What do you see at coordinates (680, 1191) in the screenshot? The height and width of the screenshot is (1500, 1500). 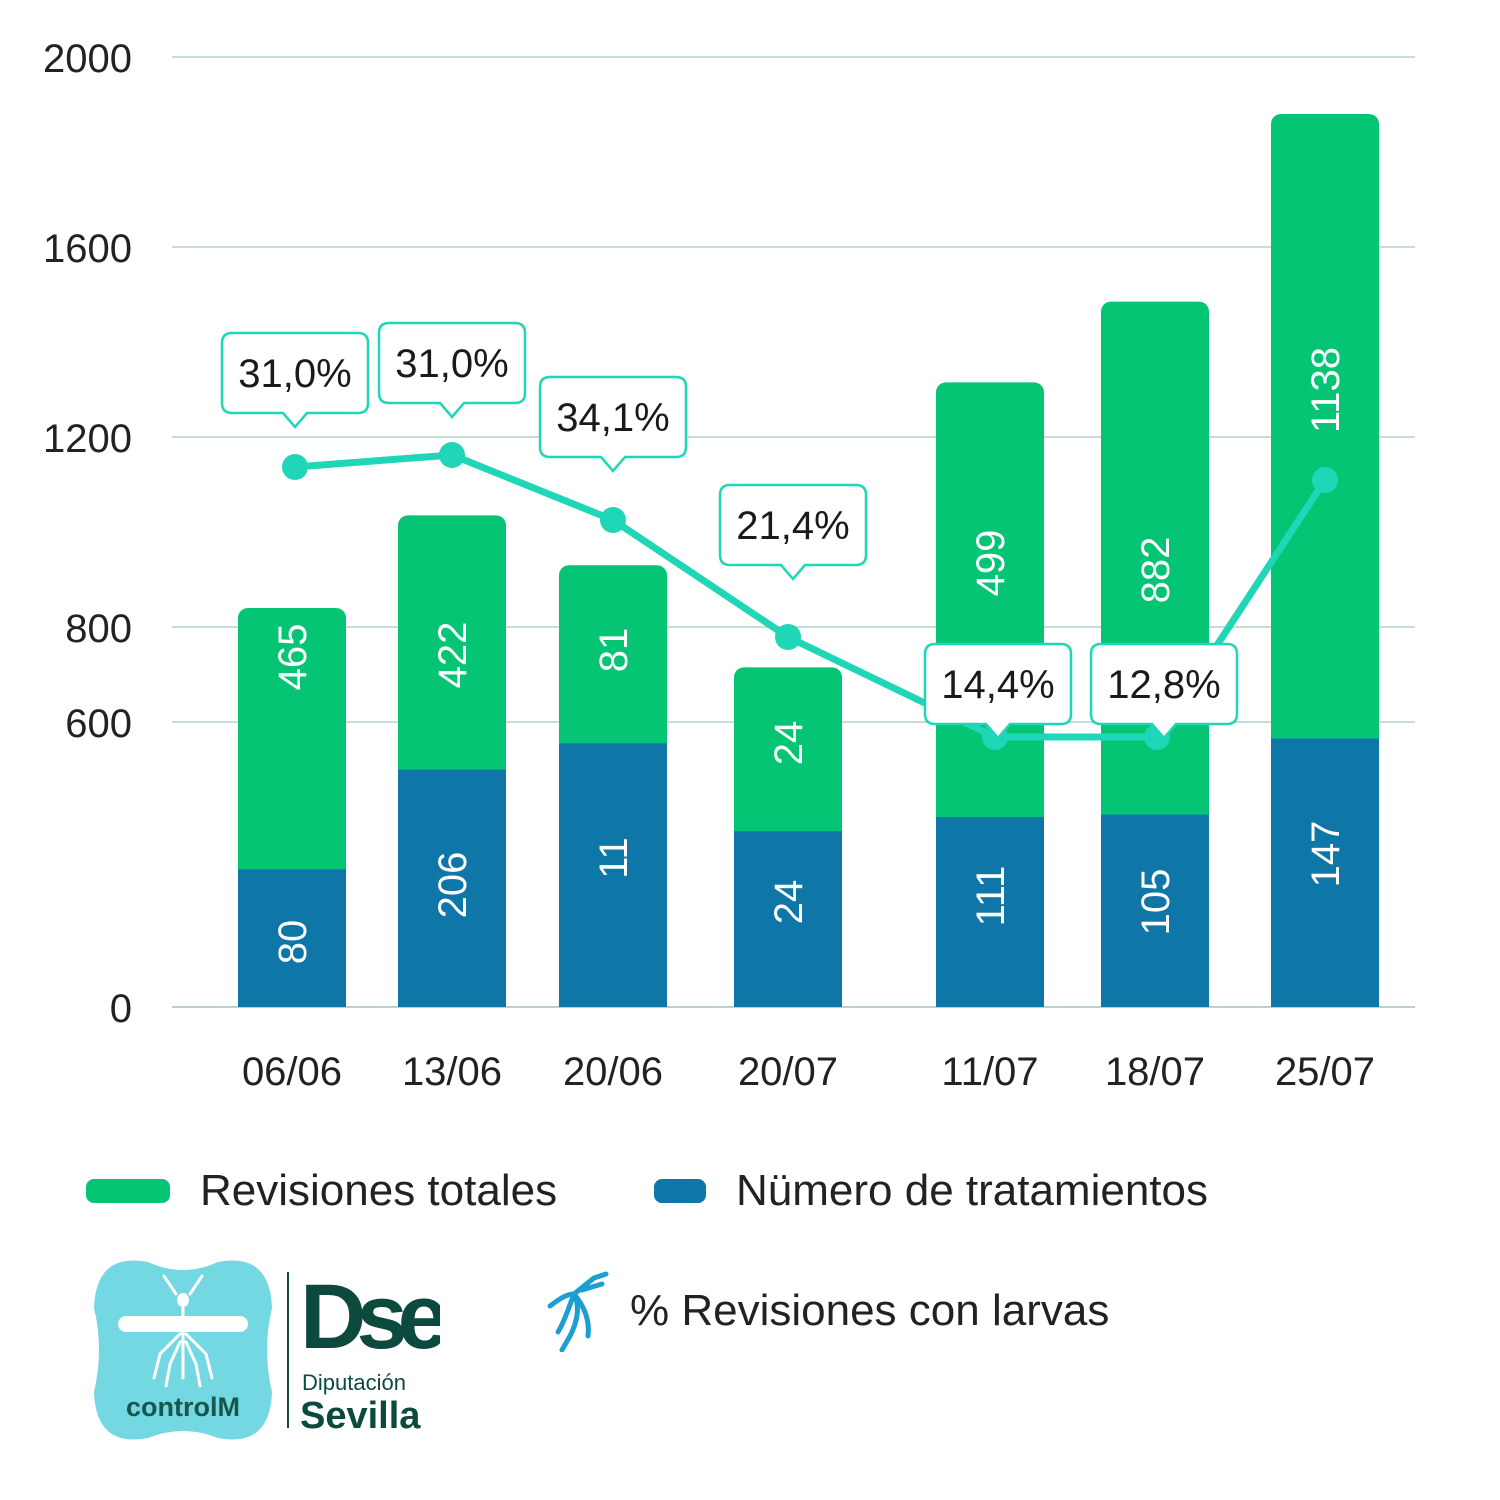 I see `legend-blue-swatch` at bounding box center [680, 1191].